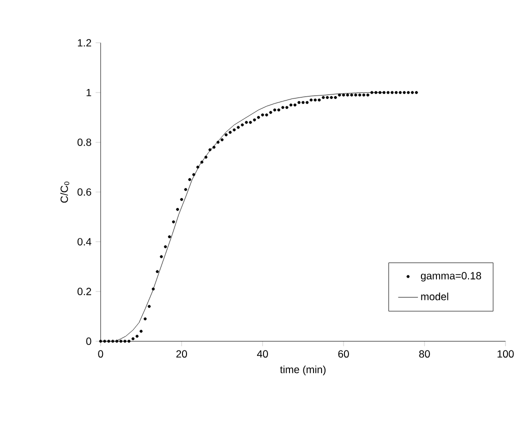  Describe the element at coordinates (181, 354) in the screenshot. I see `x-tick-label: 20` at that location.